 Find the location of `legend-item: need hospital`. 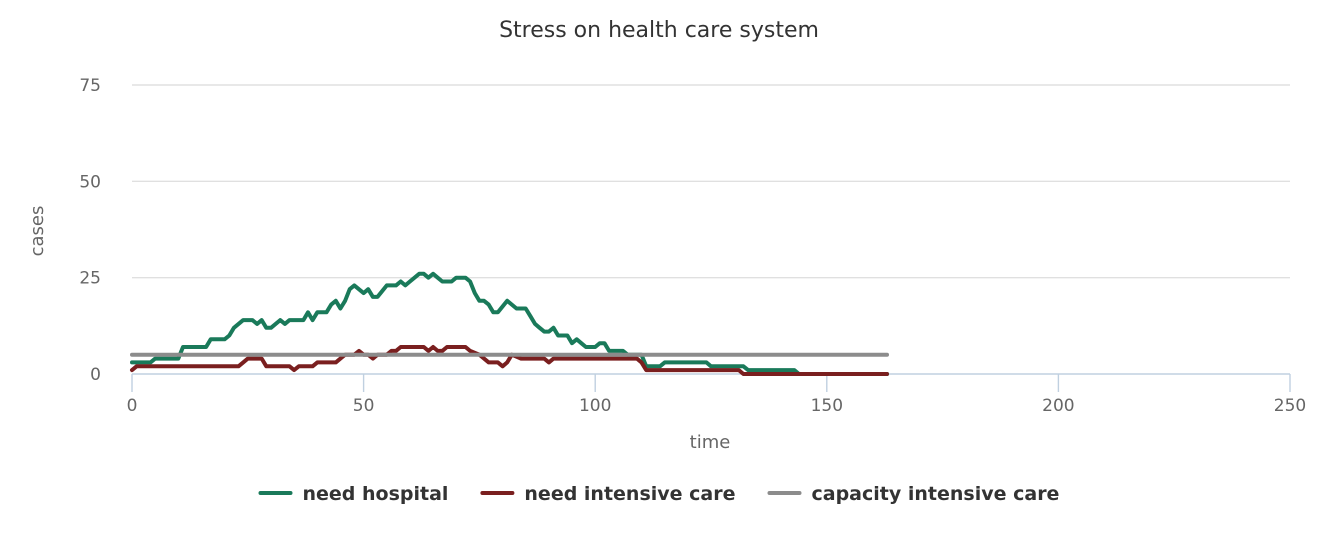

legend-item: need hospital is located at coordinates (353, 494).